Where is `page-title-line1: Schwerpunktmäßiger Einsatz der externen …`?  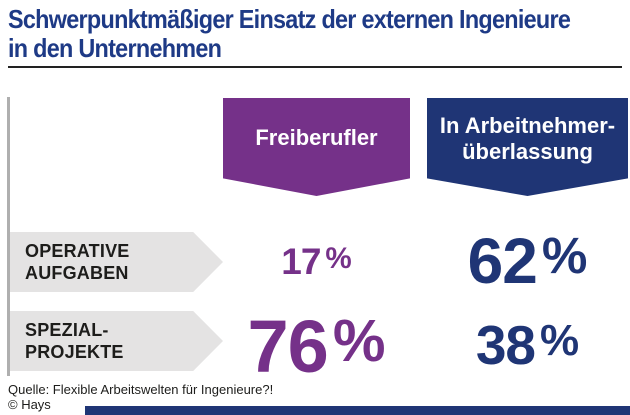 page-title-line1: Schwerpunktmäßiger Einsatz der externen … is located at coordinates (289, 19).